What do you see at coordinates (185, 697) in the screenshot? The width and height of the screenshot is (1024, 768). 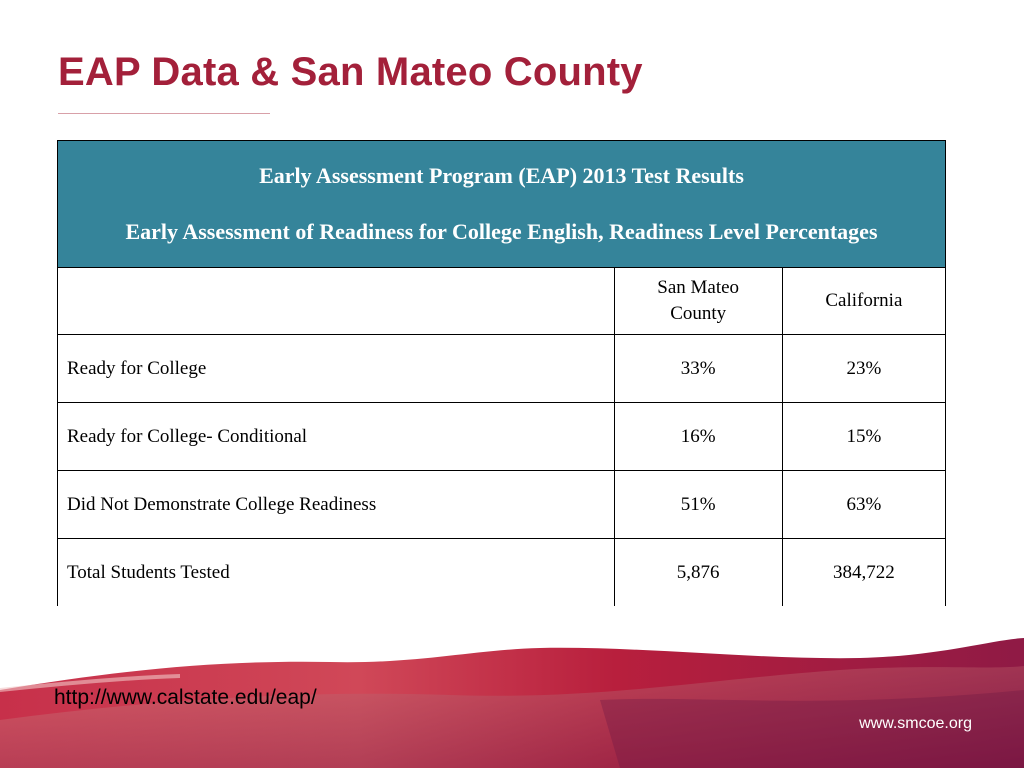 I see `source-link: http://www.calstate.edu/eap/` at bounding box center [185, 697].